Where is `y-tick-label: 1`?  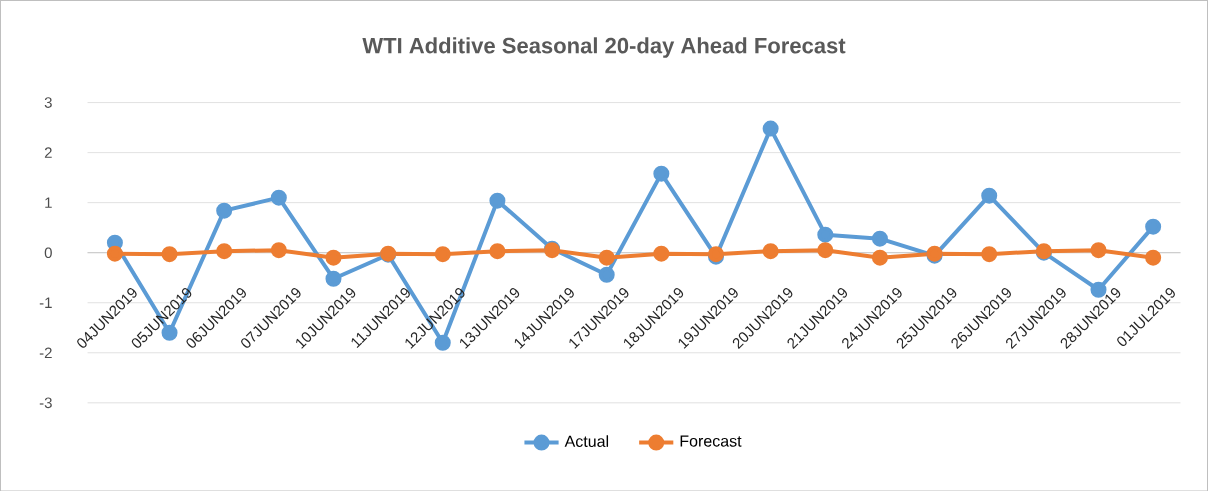
y-tick-label: 1 is located at coordinates (48, 202).